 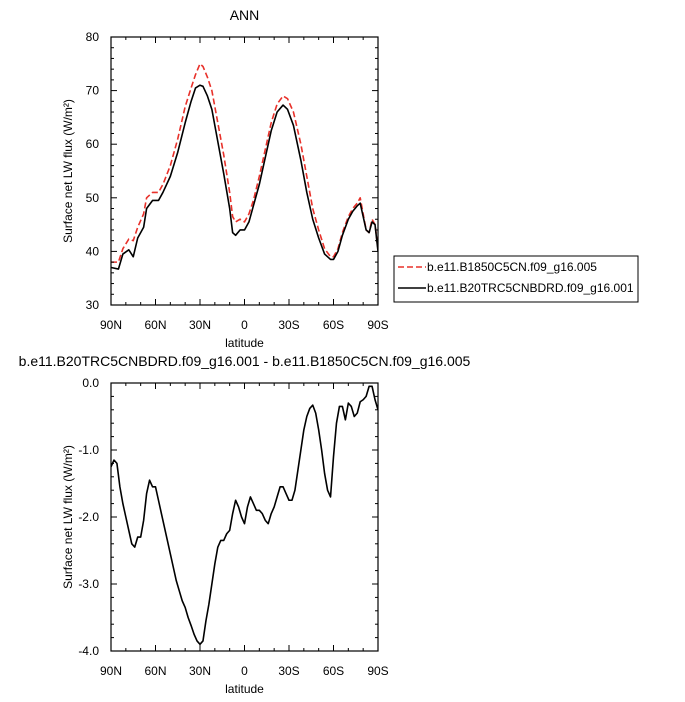 I want to click on y-tick-label: -3.0, so click(x=88, y=584).